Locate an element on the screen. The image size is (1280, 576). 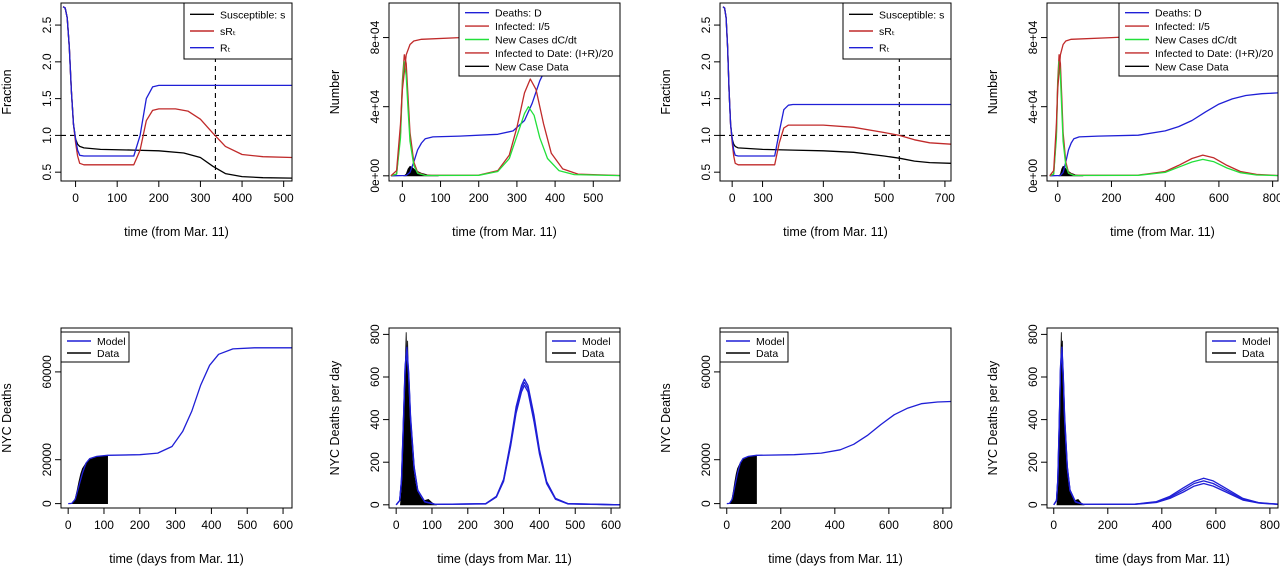
x-tick-label: 700 is located at coordinates (945, 198).